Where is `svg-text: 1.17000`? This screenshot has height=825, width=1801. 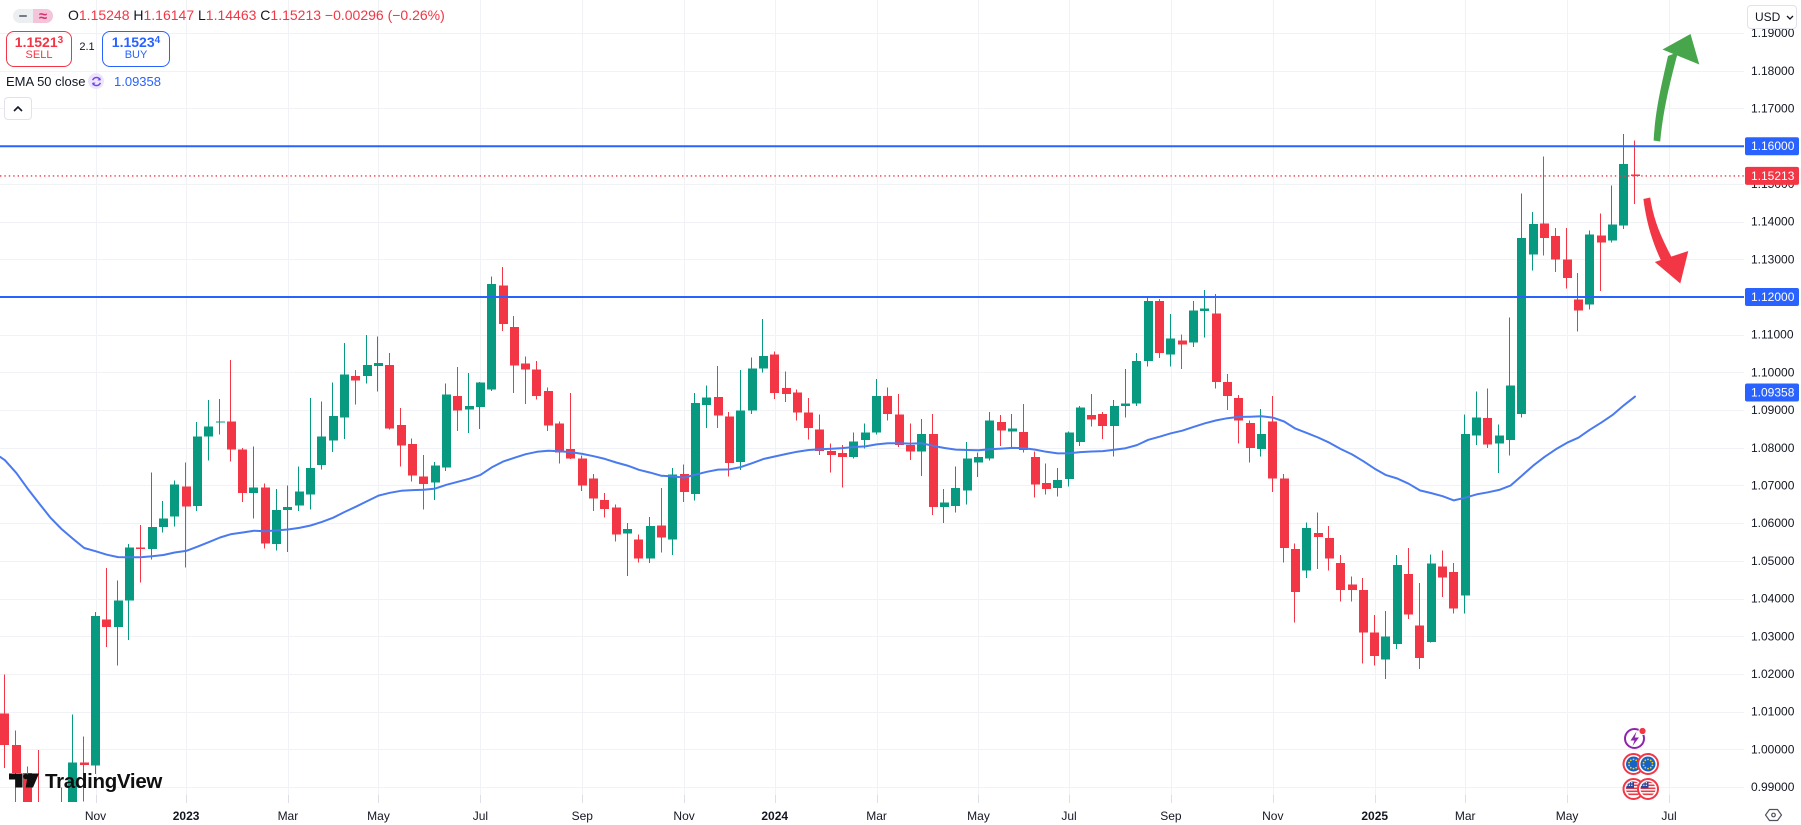
svg-text: 1.17000 is located at coordinates (1773, 109).